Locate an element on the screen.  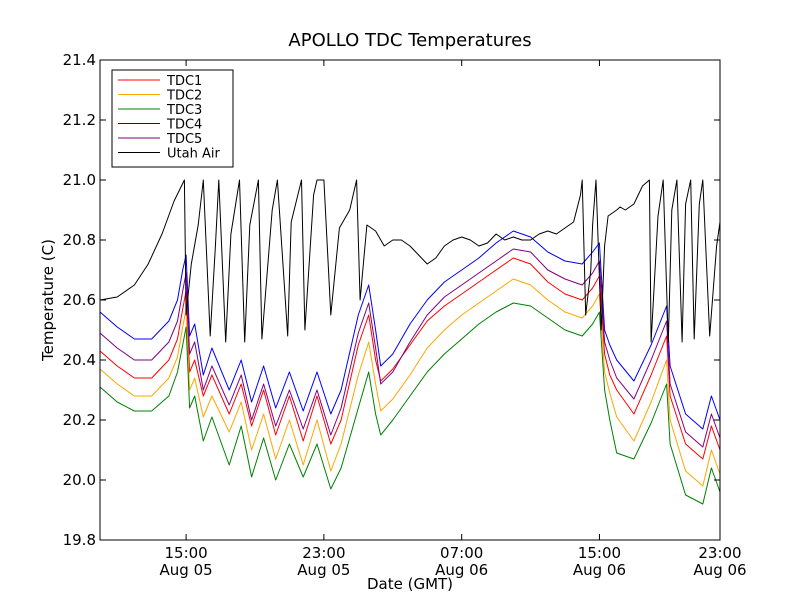
legend-label-tdc1: TDC1 is located at coordinates (184, 81).